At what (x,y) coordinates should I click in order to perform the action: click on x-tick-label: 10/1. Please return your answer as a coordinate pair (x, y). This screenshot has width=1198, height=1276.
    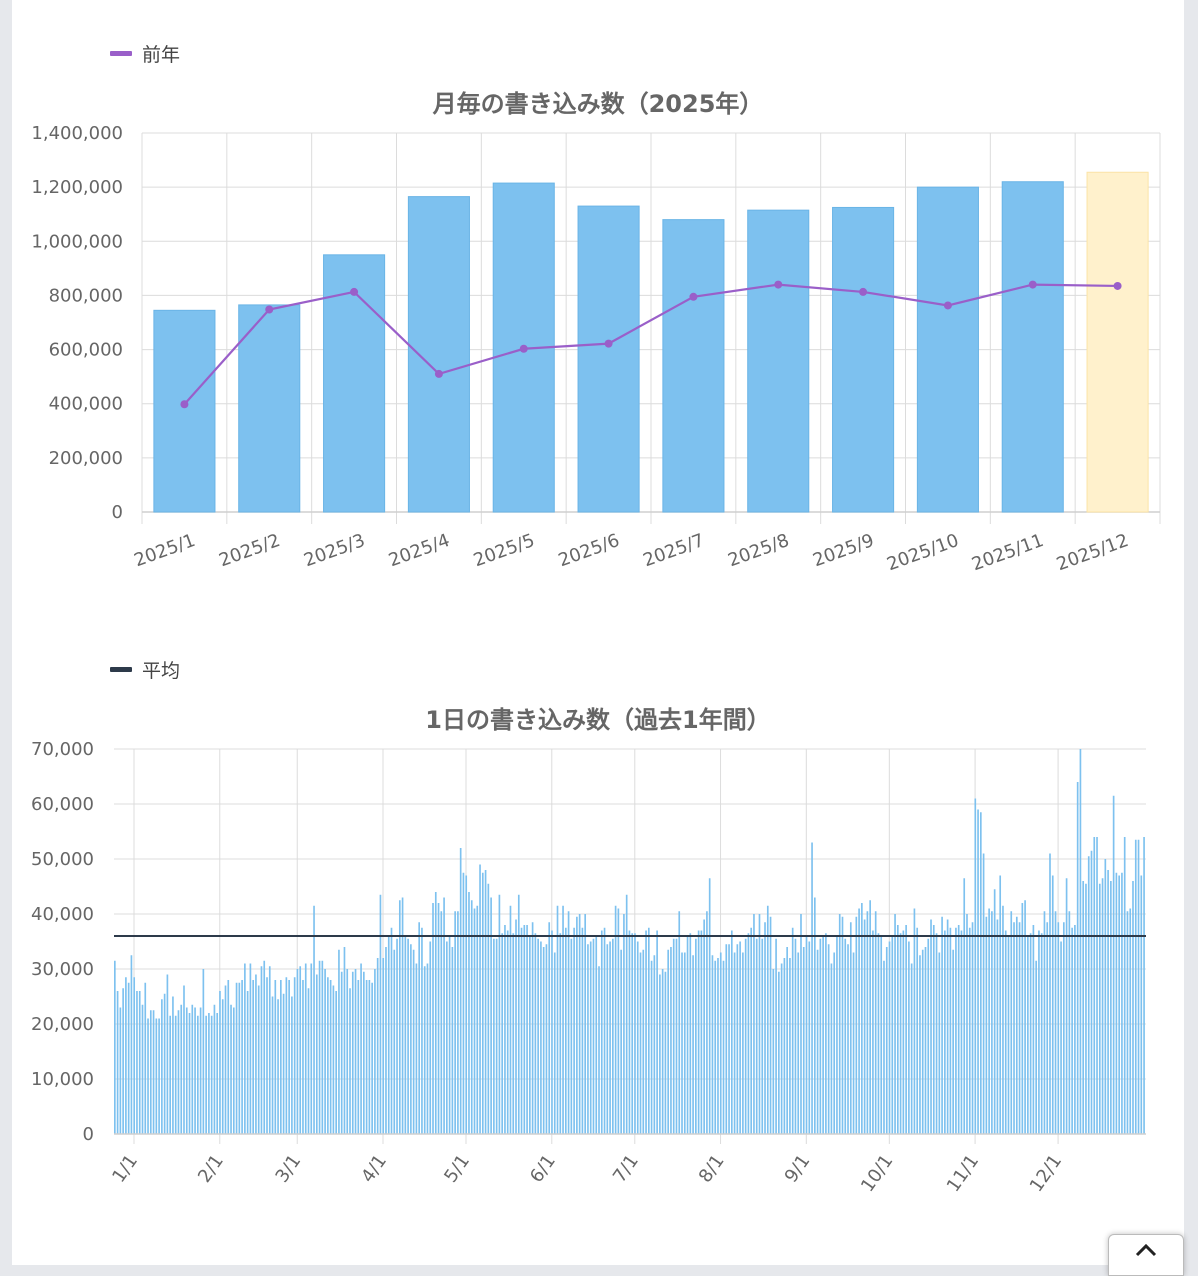
    Looking at the image, I should click on (877, 1173).